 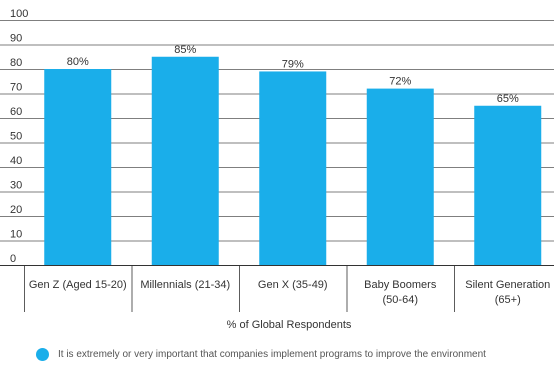 What do you see at coordinates (400, 300) in the screenshot?
I see `x-tick-label: (50-64)` at bounding box center [400, 300].